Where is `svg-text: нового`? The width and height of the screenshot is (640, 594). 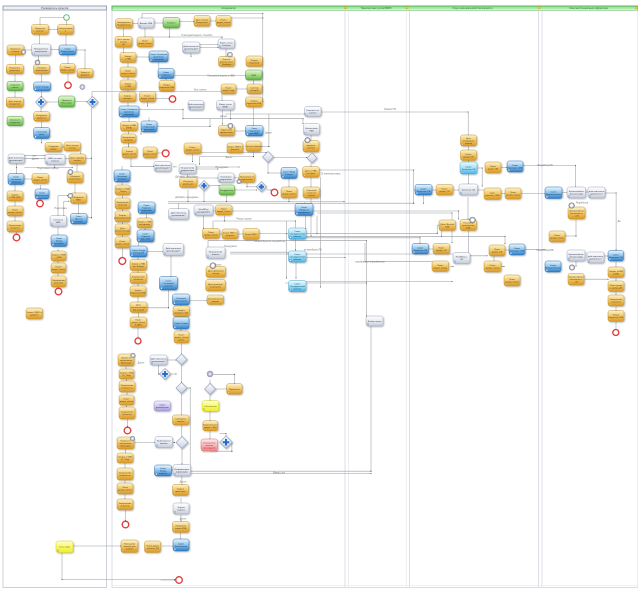 svg-text: нового is located at coordinates (16, 88).